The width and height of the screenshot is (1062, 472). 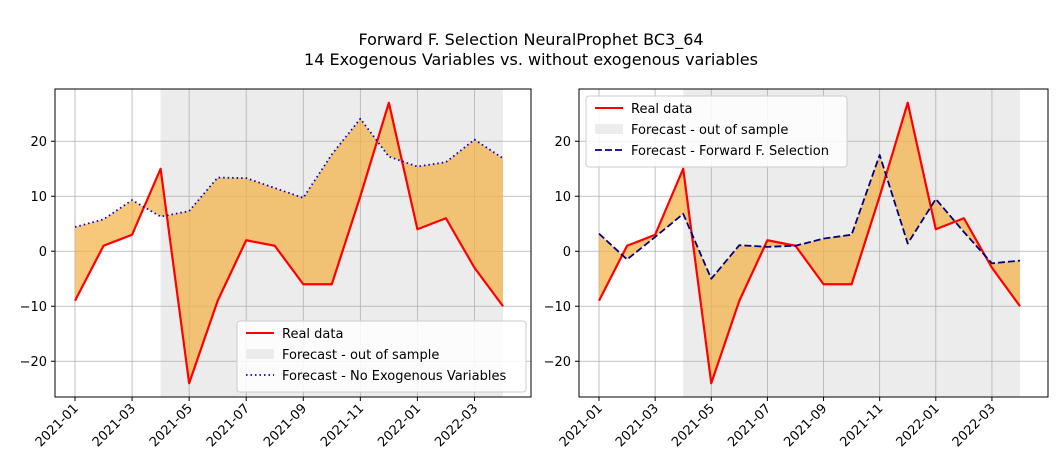 I want to click on left-x-tick-label: 2021-03, so click(x=114, y=425).